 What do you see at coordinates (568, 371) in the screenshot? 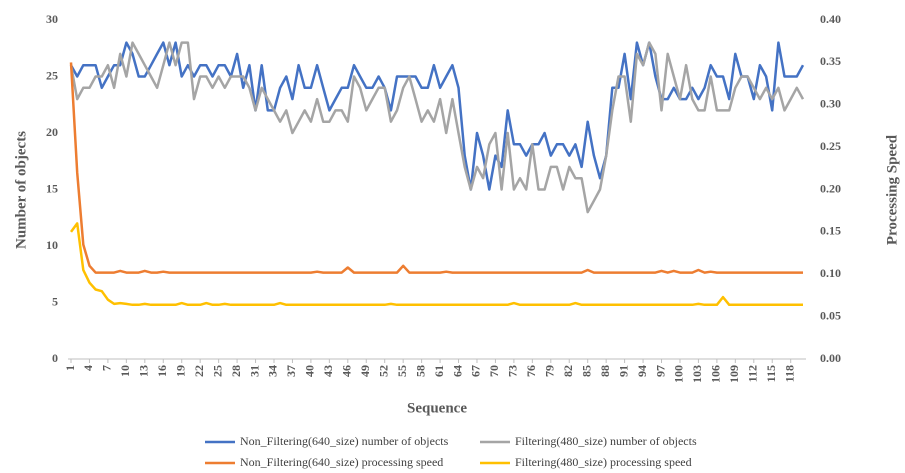
I see `x-tick-label: 82` at bounding box center [568, 371].